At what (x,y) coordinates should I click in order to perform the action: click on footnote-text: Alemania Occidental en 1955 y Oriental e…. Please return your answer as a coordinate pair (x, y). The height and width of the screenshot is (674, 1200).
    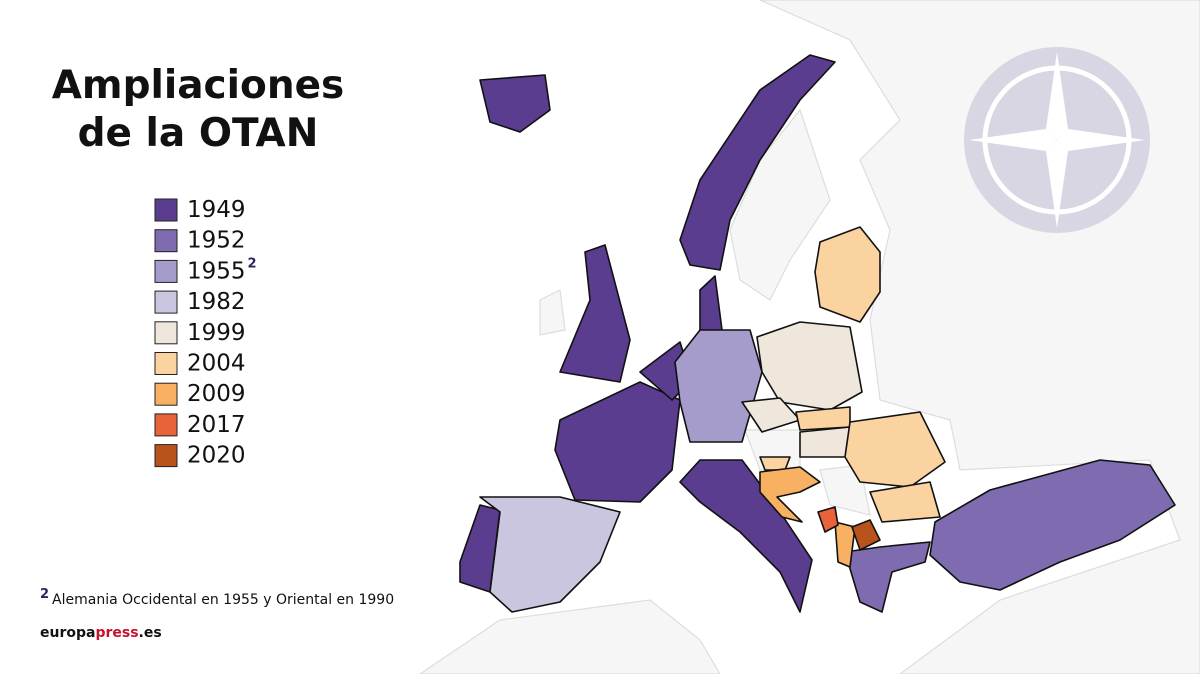
    Looking at the image, I should click on (223, 600).